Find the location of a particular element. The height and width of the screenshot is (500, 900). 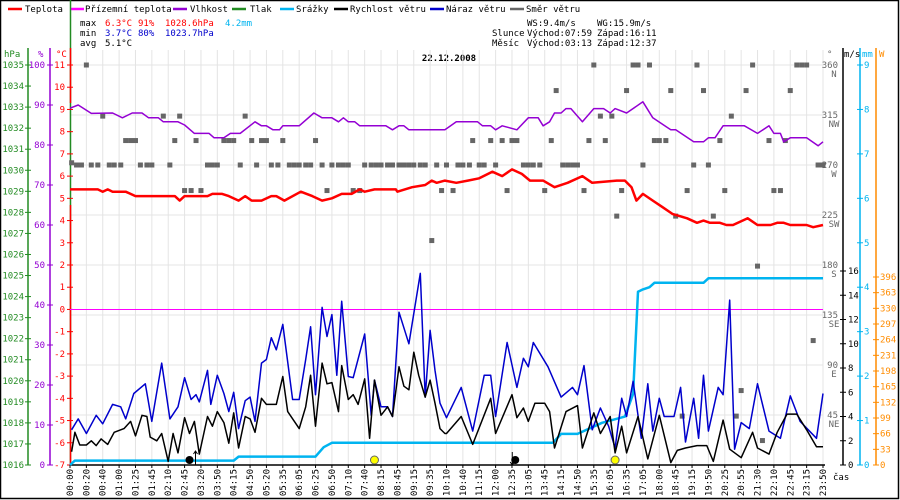

precip-tick-label: 7 is located at coordinates (866, 155).